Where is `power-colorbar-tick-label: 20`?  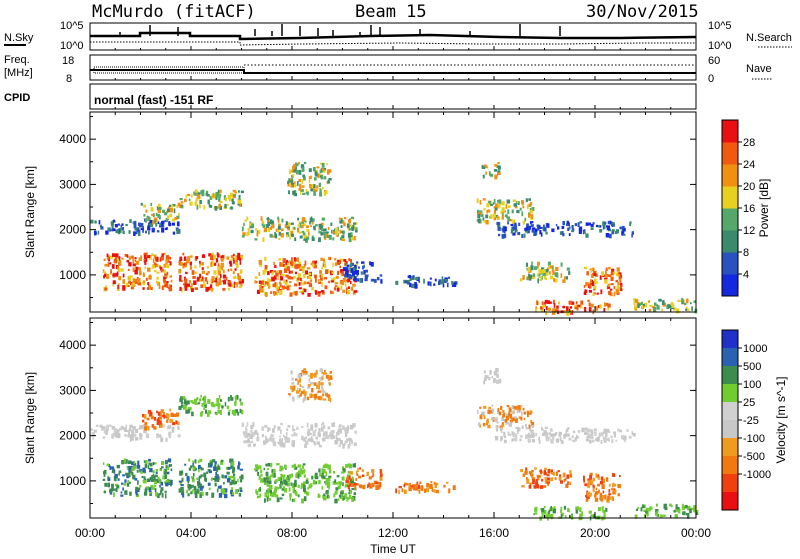 power-colorbar-tick-label: 20 is located at coordinates (749, 187).